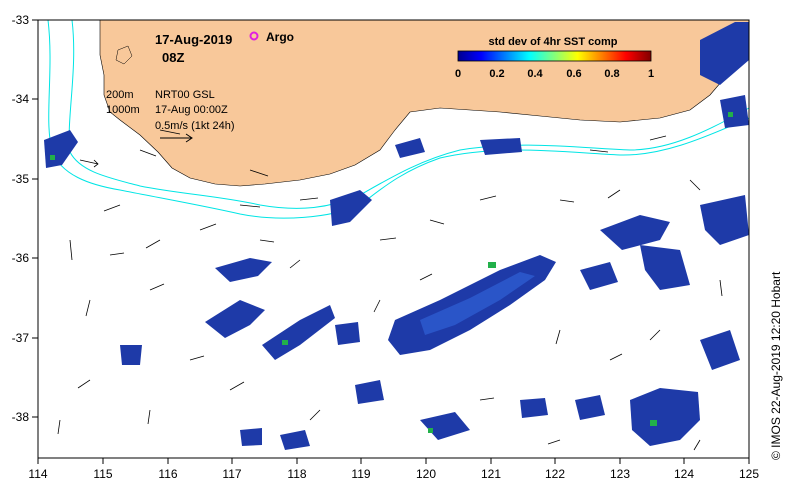 This screenshot has width=790, height=492. I want to click on lon-tick-label: 118, so click(296, 474).